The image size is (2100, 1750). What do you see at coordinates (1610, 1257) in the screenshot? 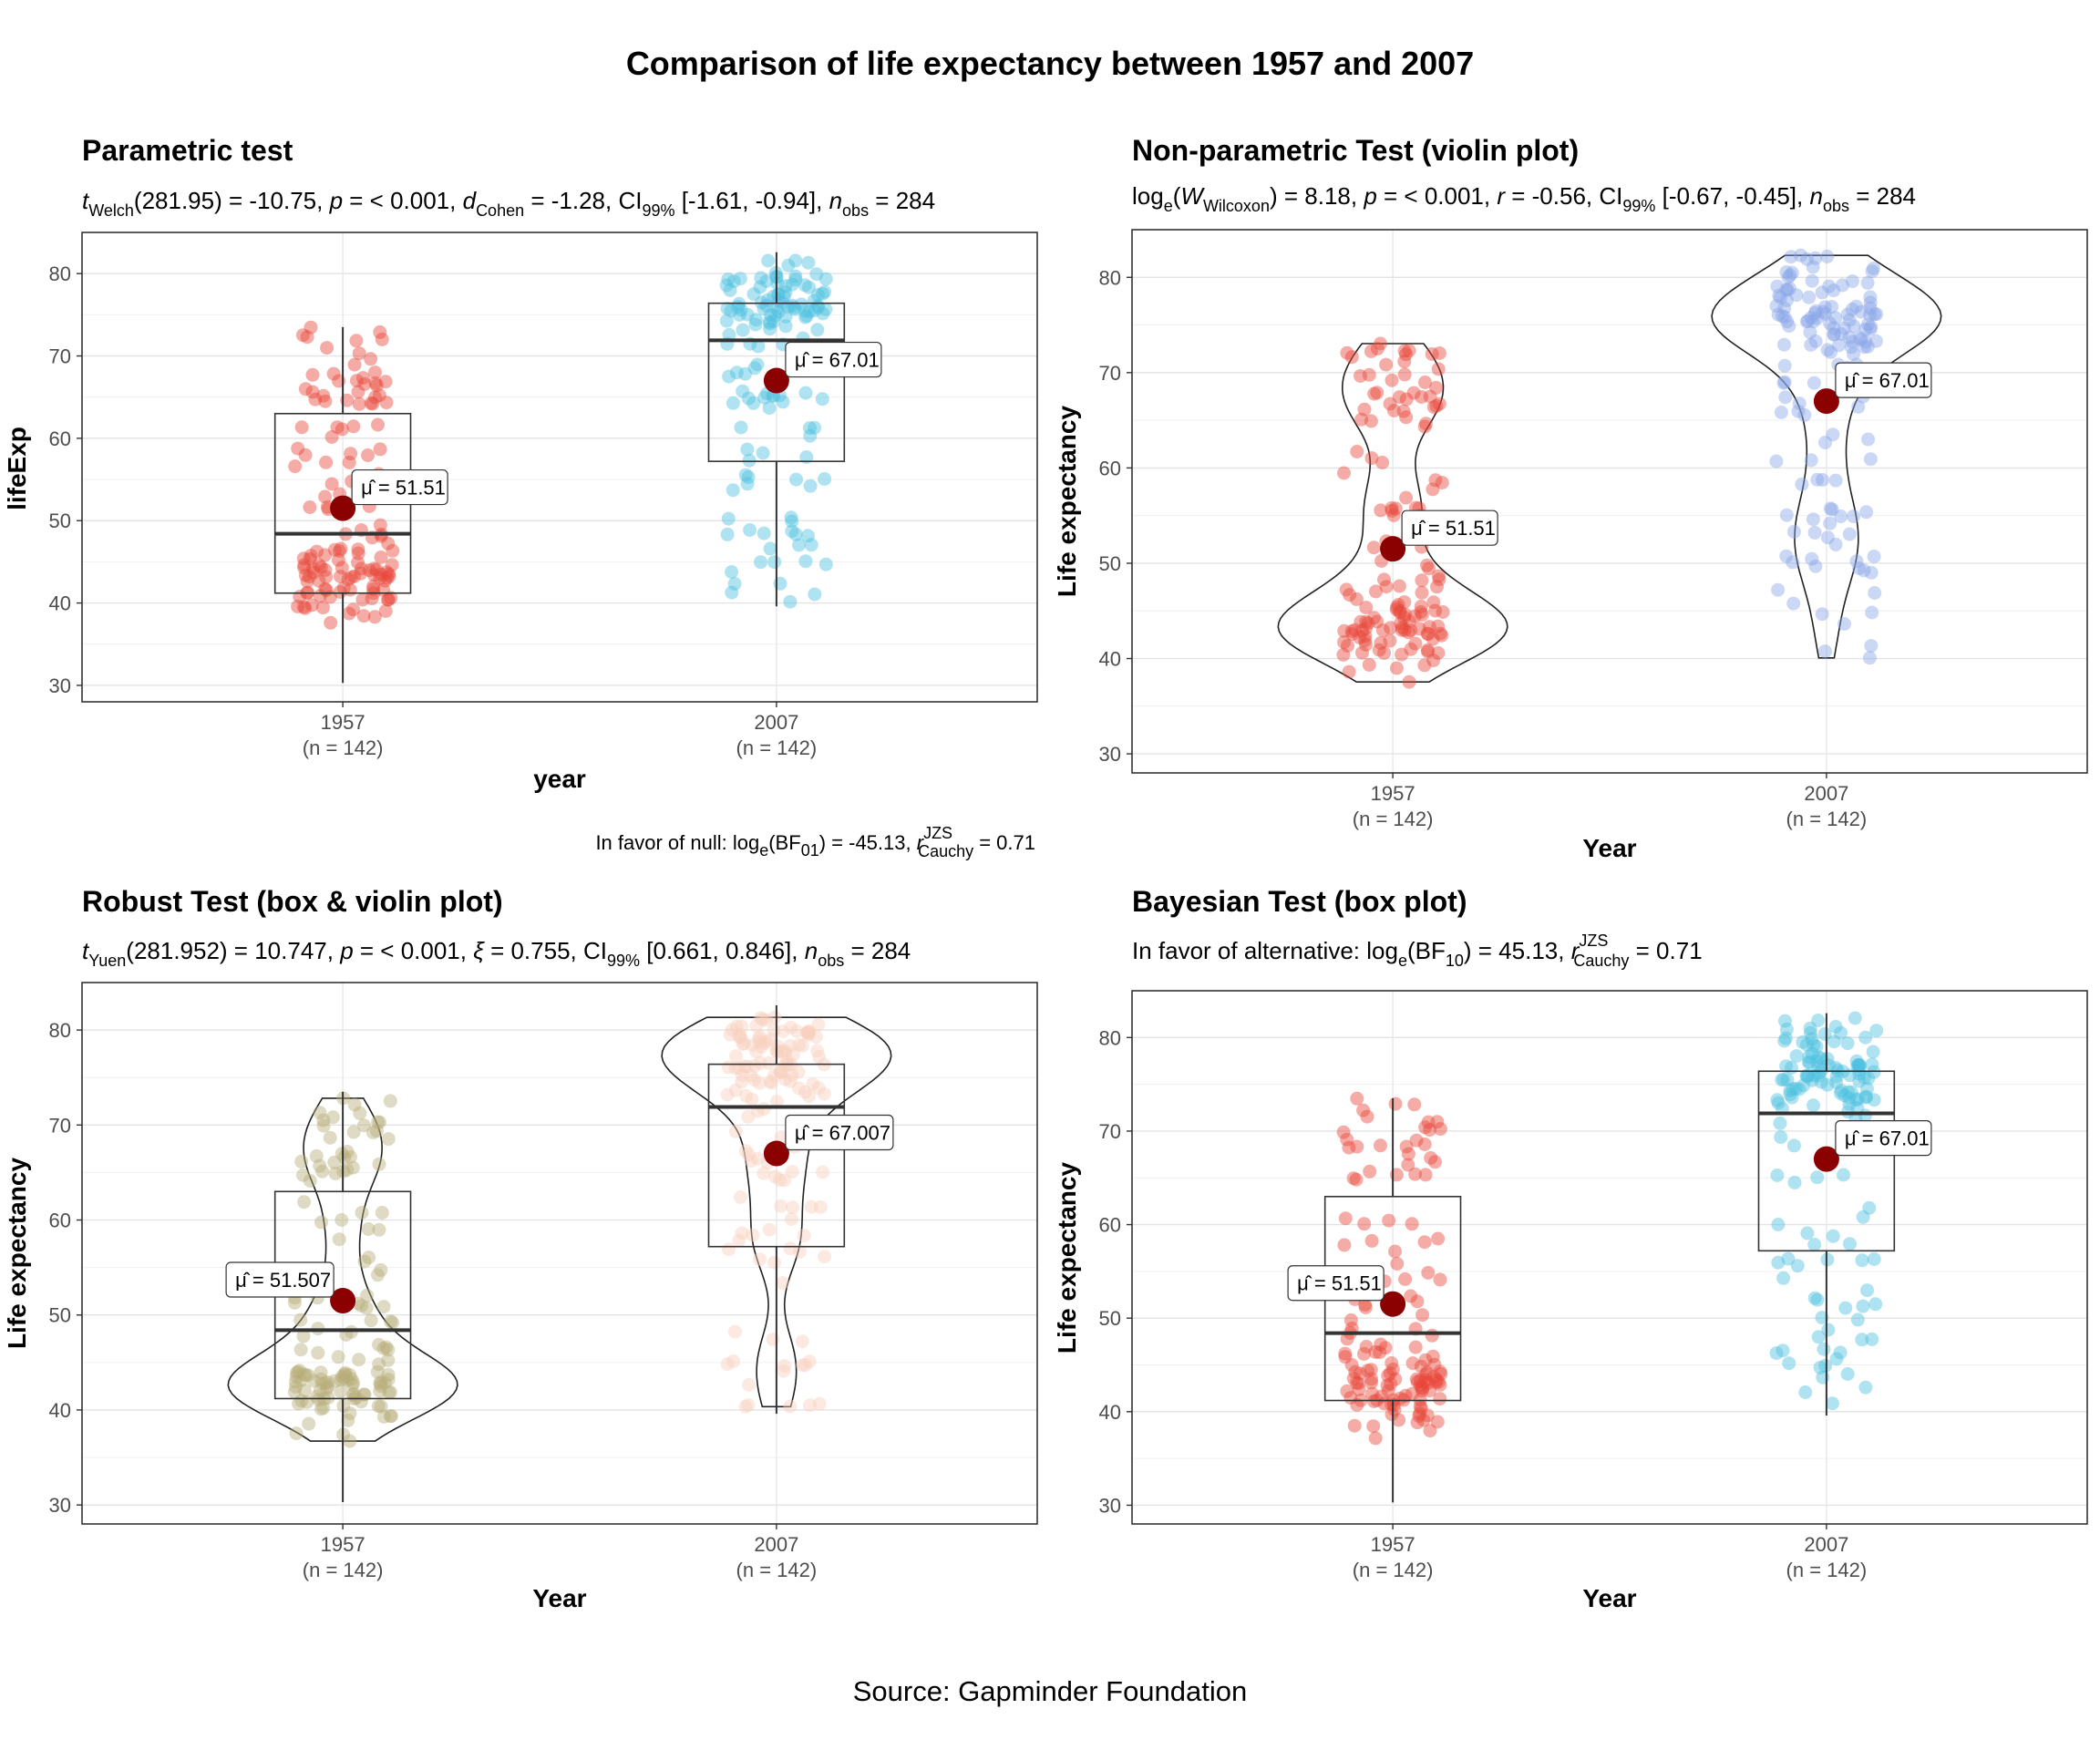
I see `plot-background` at bounding box center [1610, 1257].